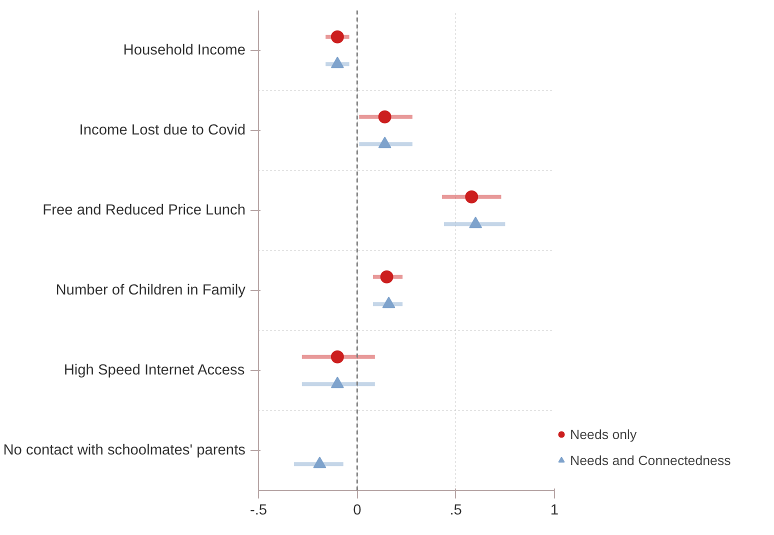 The height and width of the screenshot is (535, 774). I want to click on x-tick-label: 0, so click(357, 510).